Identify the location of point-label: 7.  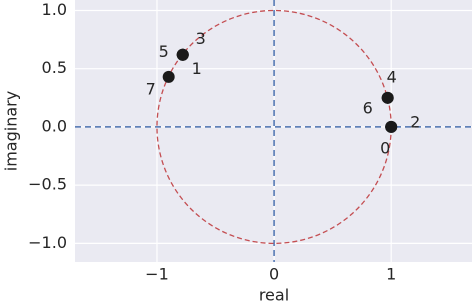
(151, 88).